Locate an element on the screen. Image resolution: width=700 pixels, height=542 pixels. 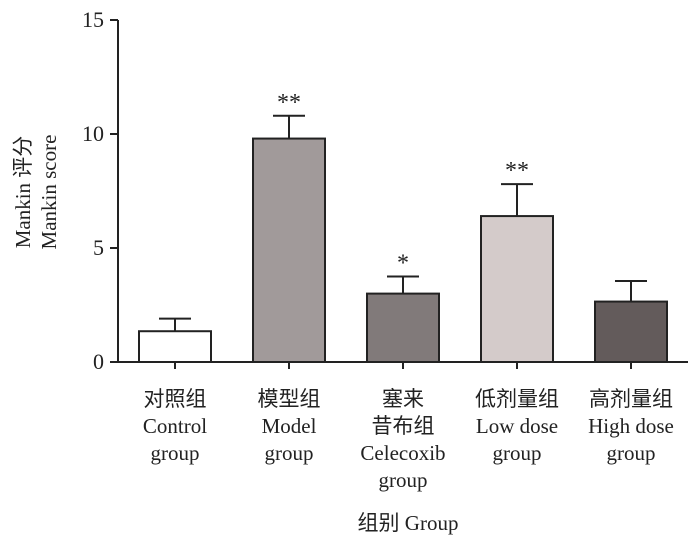
y-tick-label: 0 is located at coordinates (98, 361).